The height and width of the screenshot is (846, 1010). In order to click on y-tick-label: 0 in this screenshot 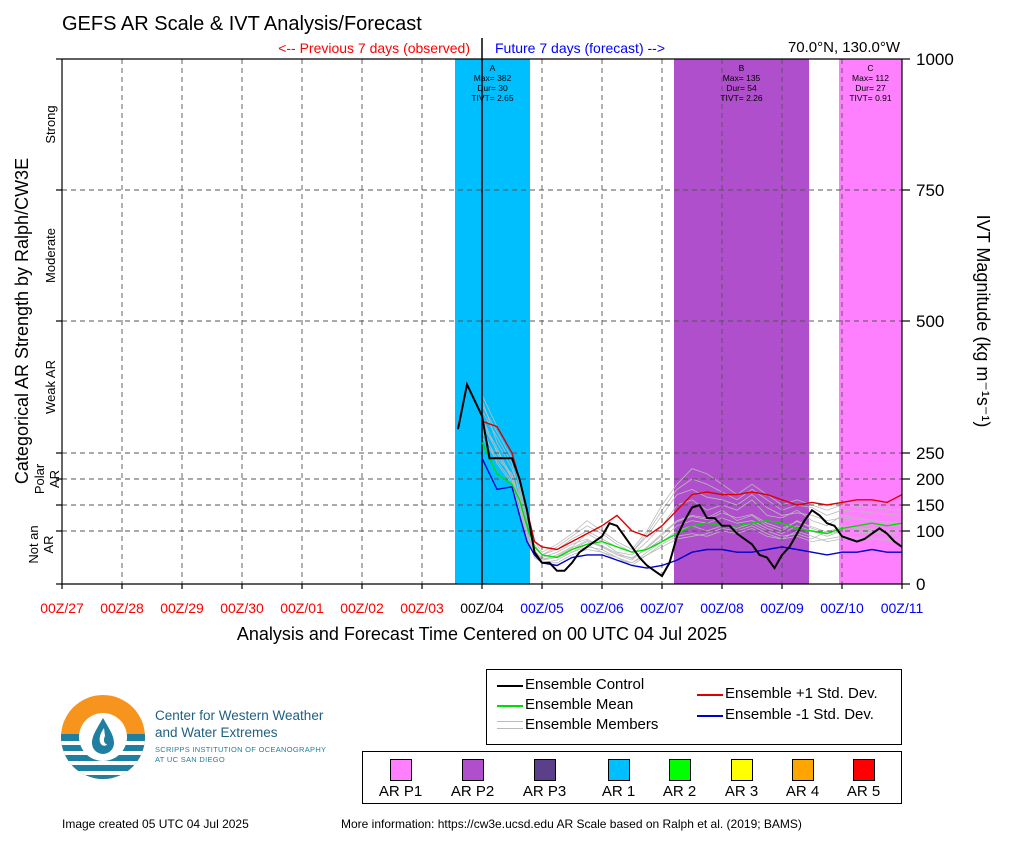, I will do `click(920, 584)`.